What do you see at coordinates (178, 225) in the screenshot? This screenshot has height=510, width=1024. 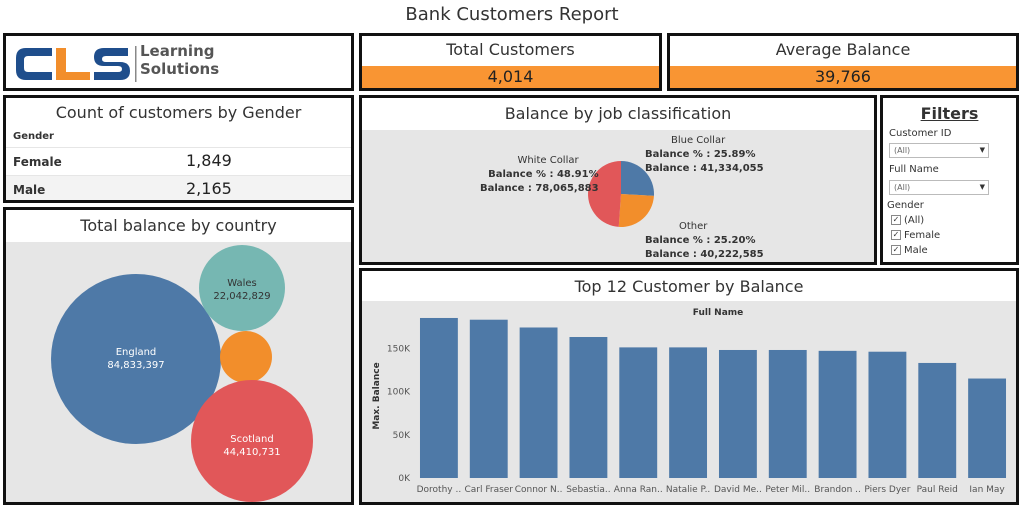 I see `panel-title: Total balance by country` at bounding box center [178, 225].